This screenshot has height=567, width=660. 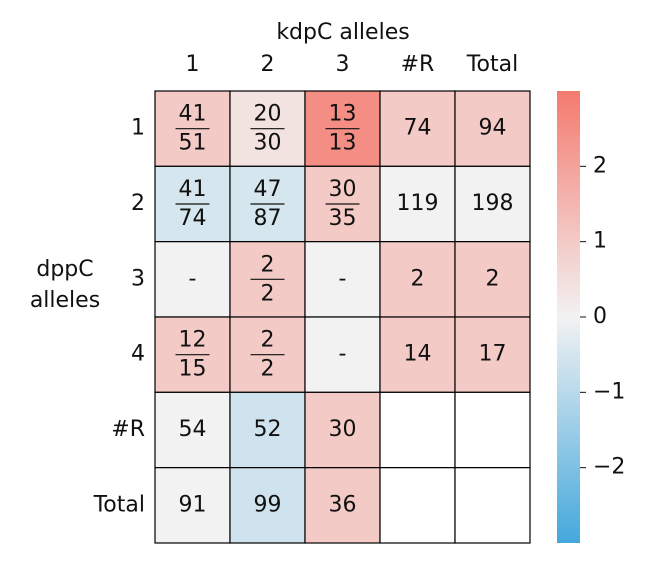 I want to click on column-label: 3, so click(x=343, y=64).